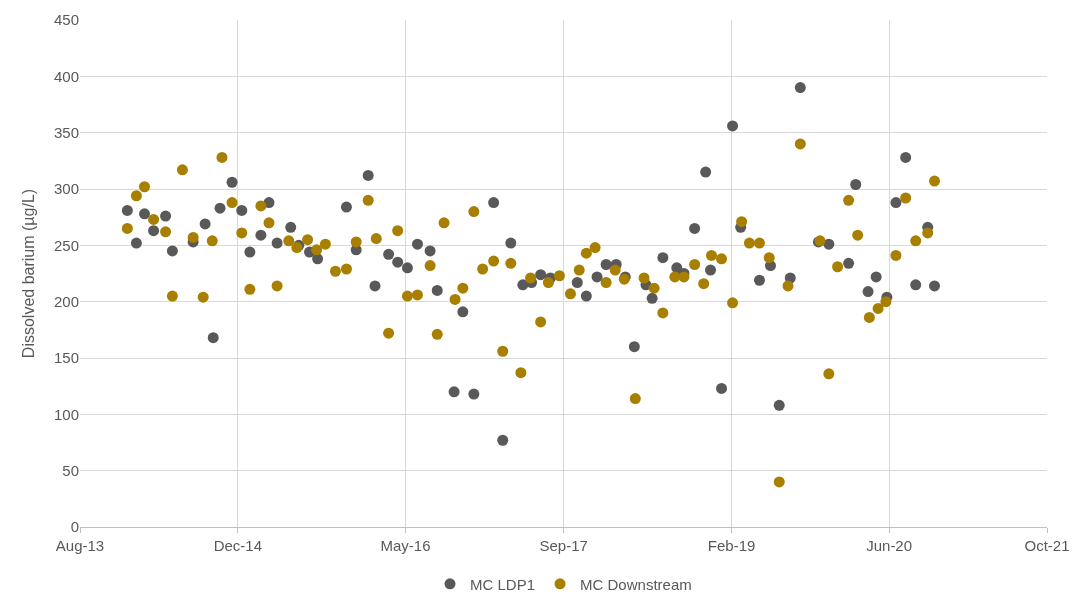  Describe the element at coordinates (66, 358) in the screenshot. I see `y-tick-label: 150` at that location.